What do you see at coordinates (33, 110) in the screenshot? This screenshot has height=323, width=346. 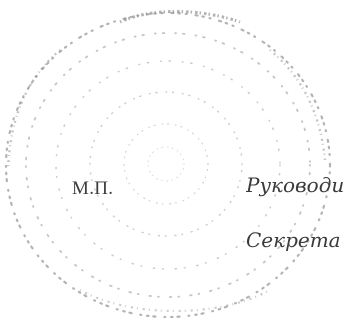 I see `seal-rim-text-left` at bounding box center [33, 110].